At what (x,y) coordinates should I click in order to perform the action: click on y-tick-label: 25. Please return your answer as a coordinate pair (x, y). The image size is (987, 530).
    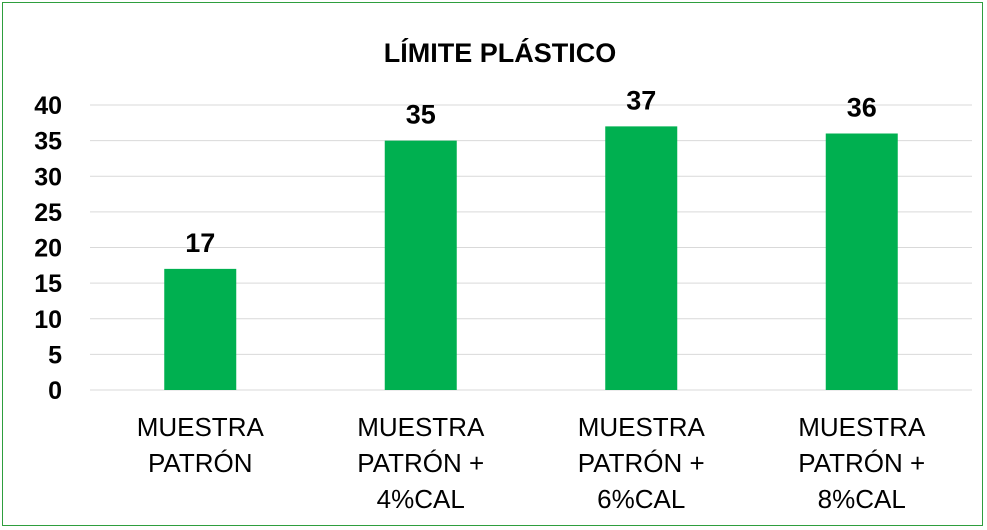
    Looking at the image, I should click on (48, 213).